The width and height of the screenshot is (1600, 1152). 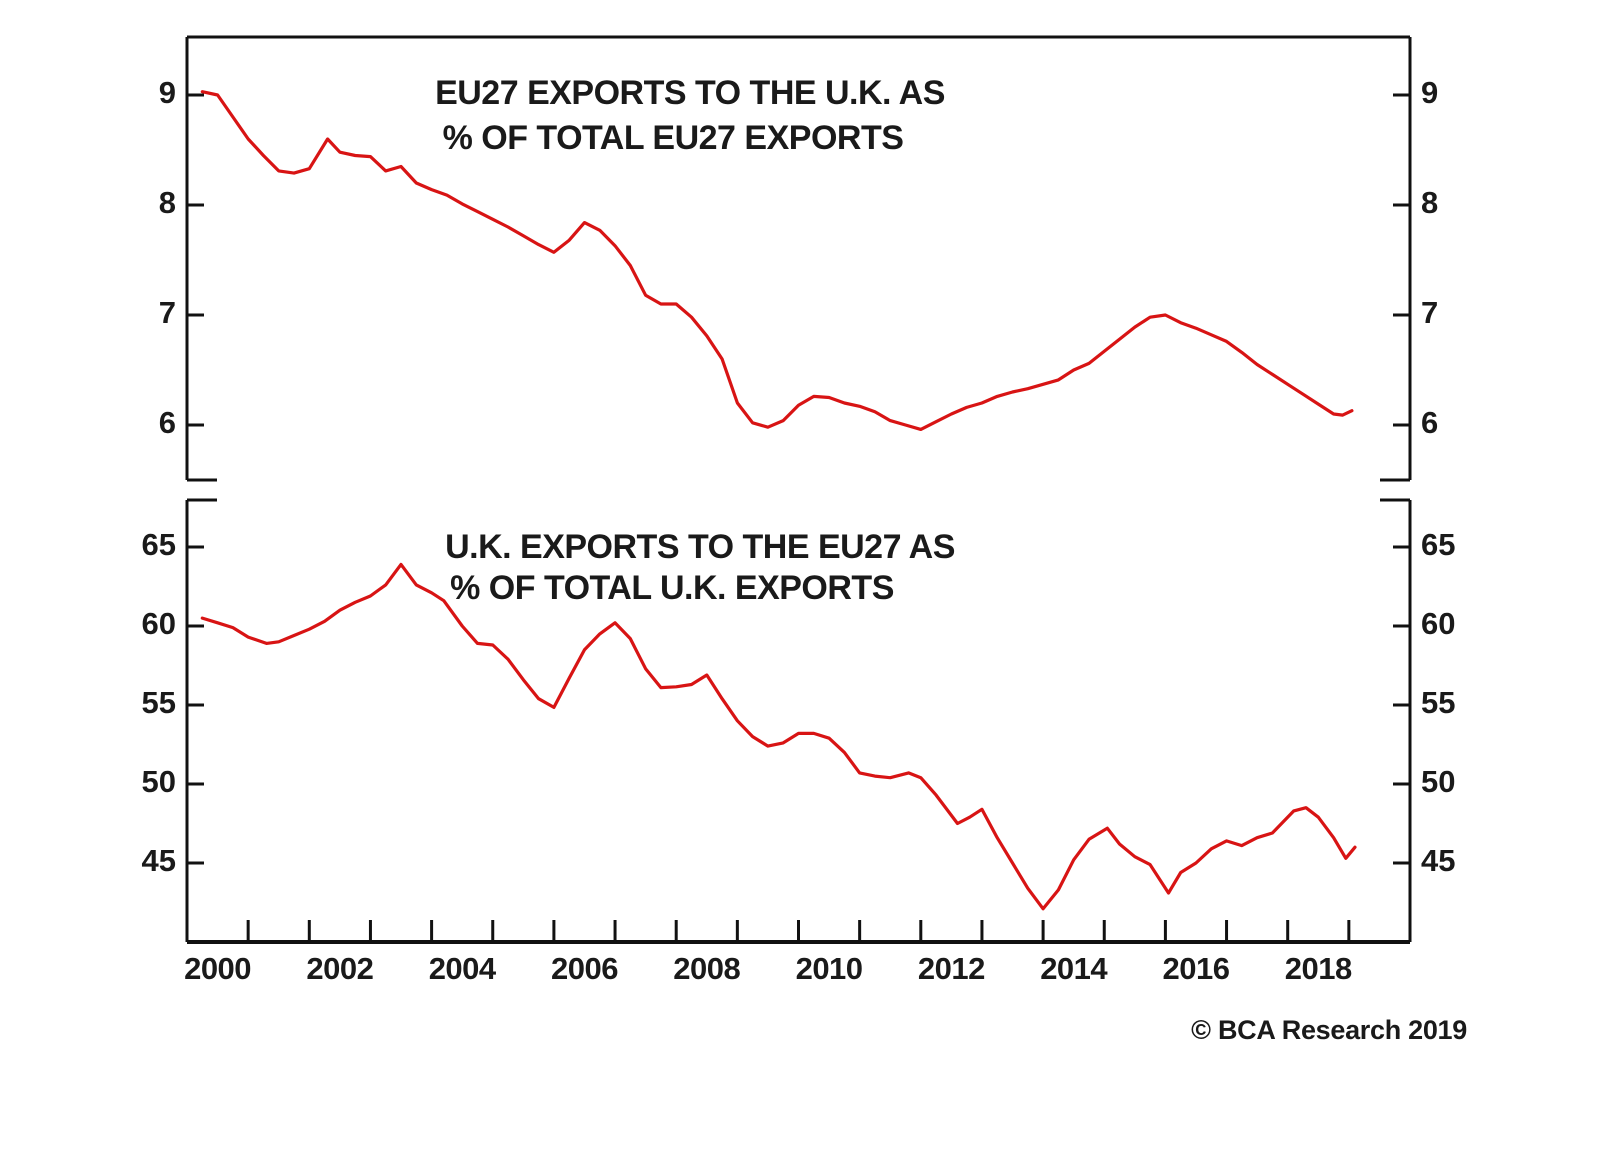 I want to click on top-chart-title-line1: EU27 EXPORTS TO THE U.K. AS, so click(x=690, y=93).